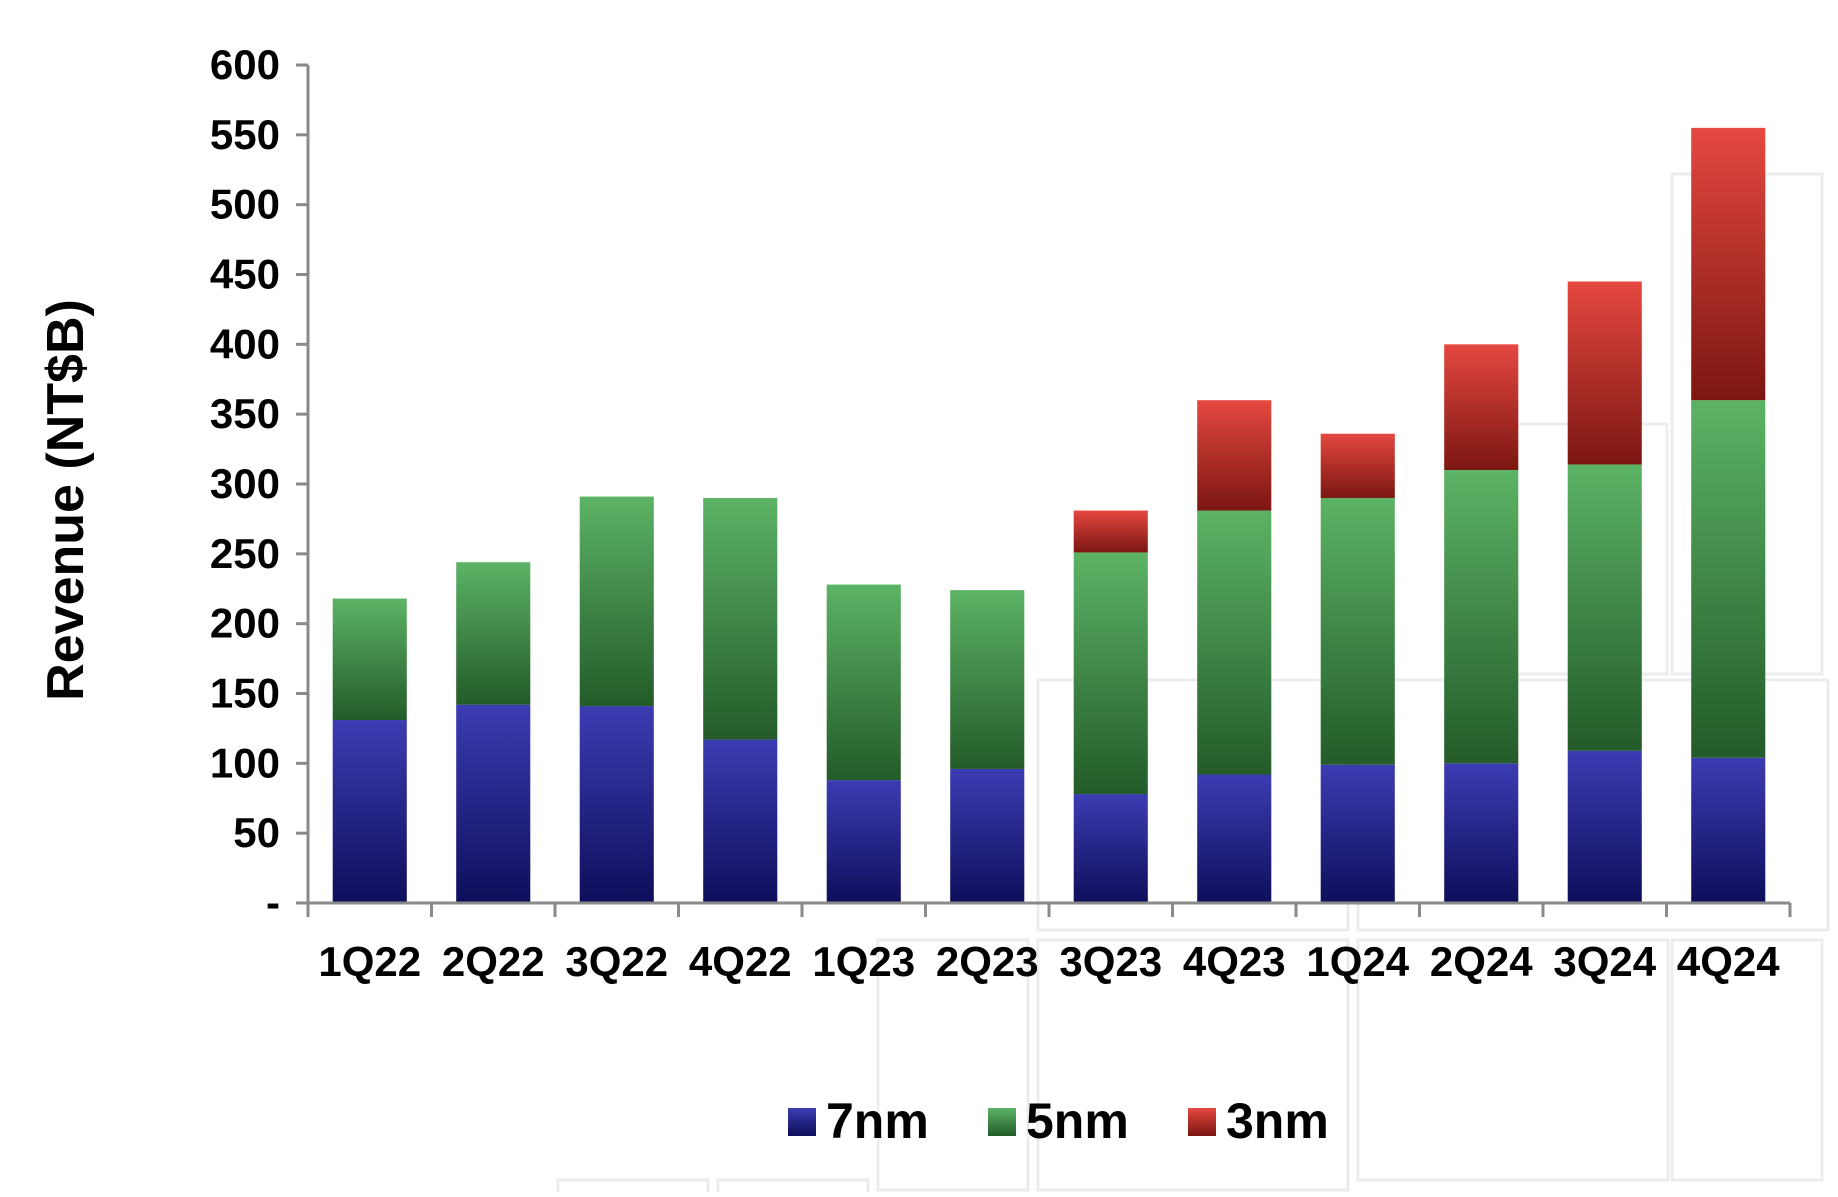 Image resolution: width=1838 pixels, height=1197 pixels. I want to click on bar-5nm-4Q24, so click(1728, 579).